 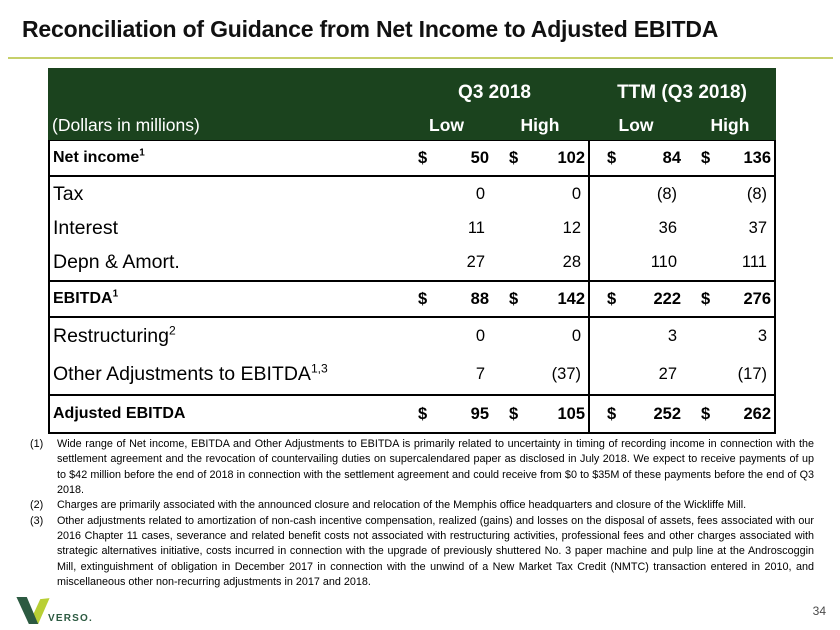 What do you see at coordinates (53, 610) in the screenshot?
I see `verso-logo: VERSO.` at bounding box center [53, 610].